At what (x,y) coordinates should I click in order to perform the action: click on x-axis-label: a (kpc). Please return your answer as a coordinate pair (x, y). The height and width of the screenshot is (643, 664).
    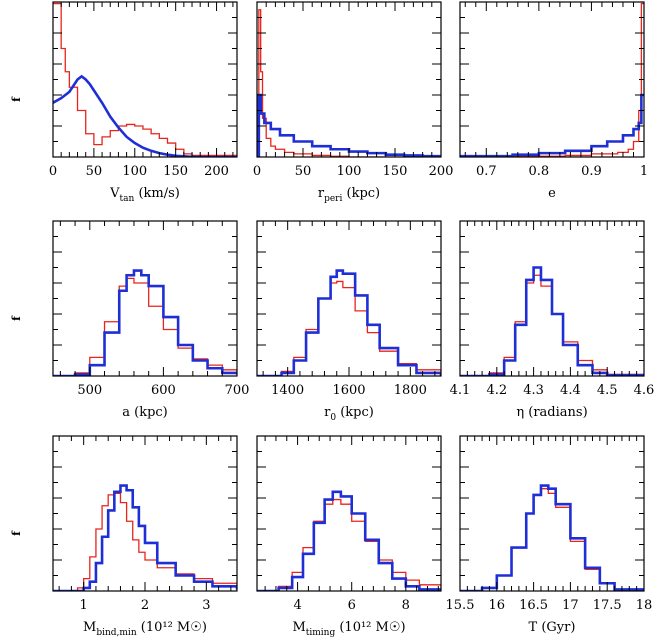
    Looking at the image, I should click on (145, 412).